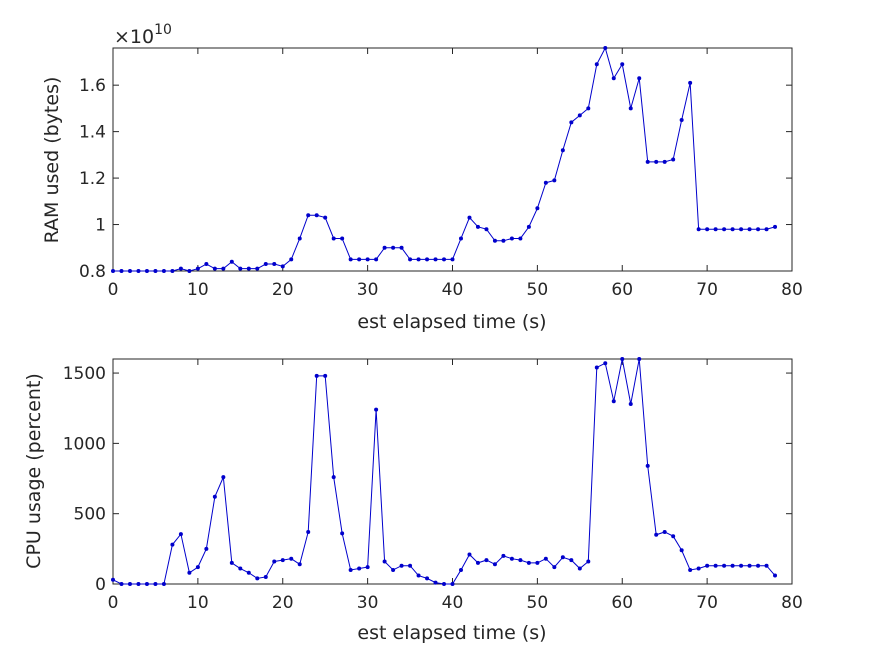 The height and width of the screenshot is (656, 875). Describe the element at coordinates (84, 444) in the screenshot. I see `cpu-y-tick-label: 1000` at that location.